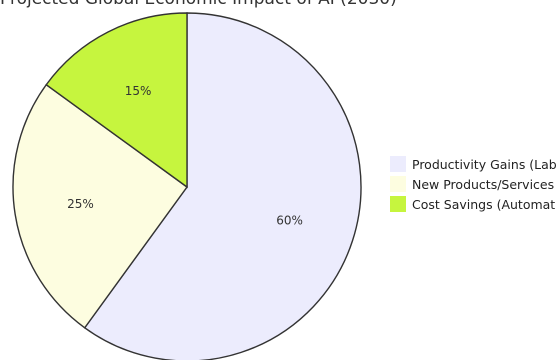  Describe the element at coordinates (80, 204) in the screenshot. I see `slice-label-2: 25%` at that location.